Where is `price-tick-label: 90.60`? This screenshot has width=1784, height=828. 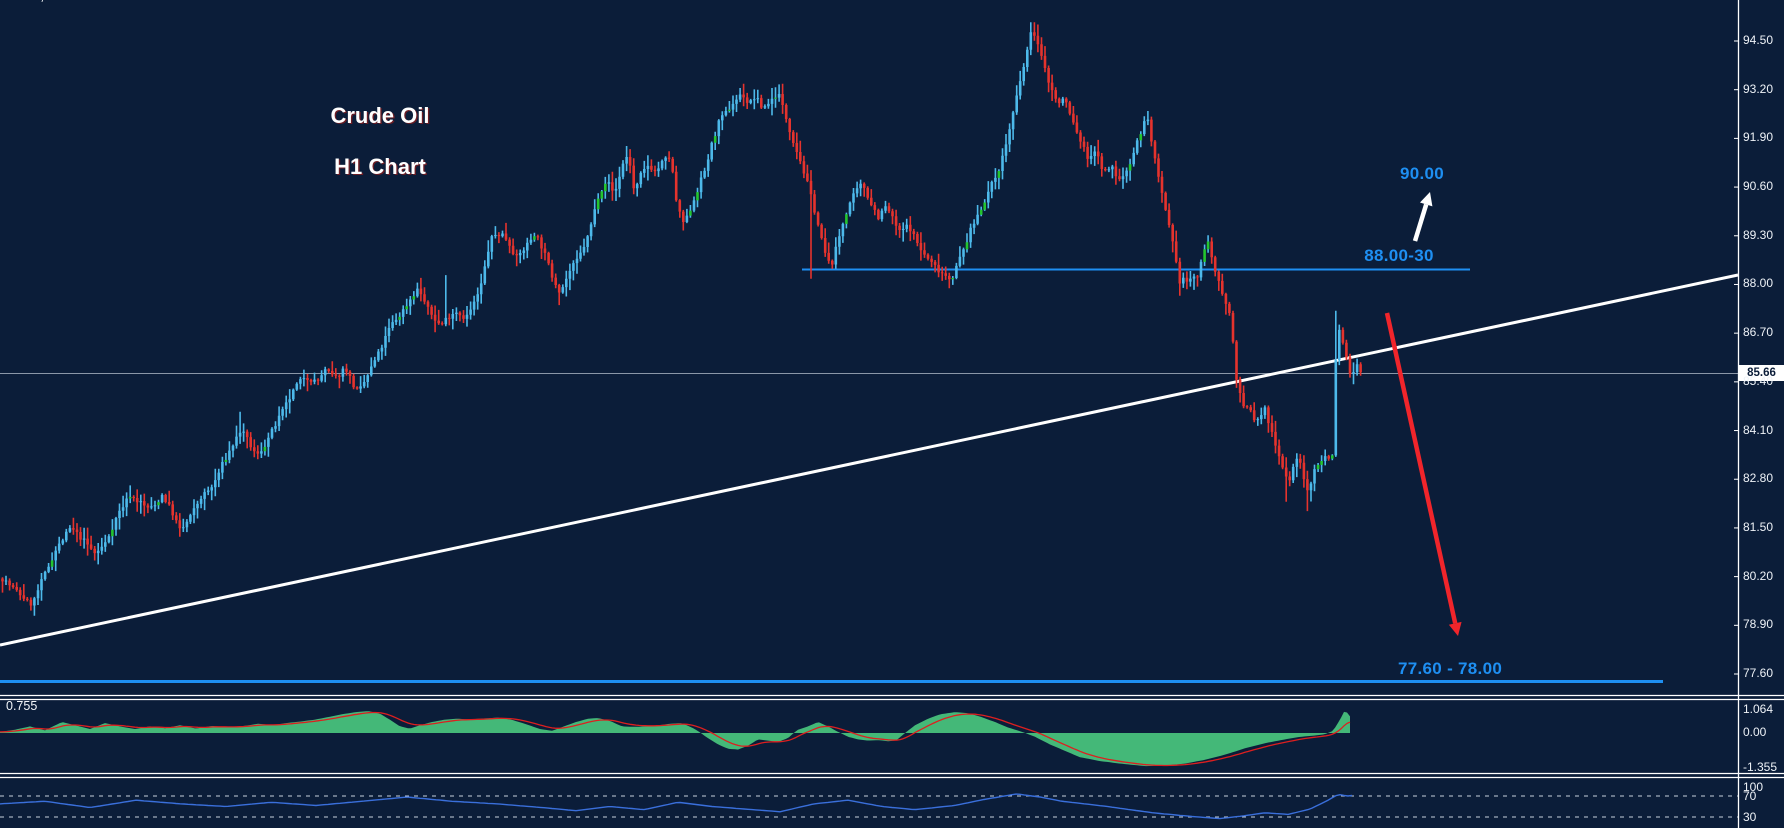 price-tick-label: 90.60 is located at coordinates (1758, 186).